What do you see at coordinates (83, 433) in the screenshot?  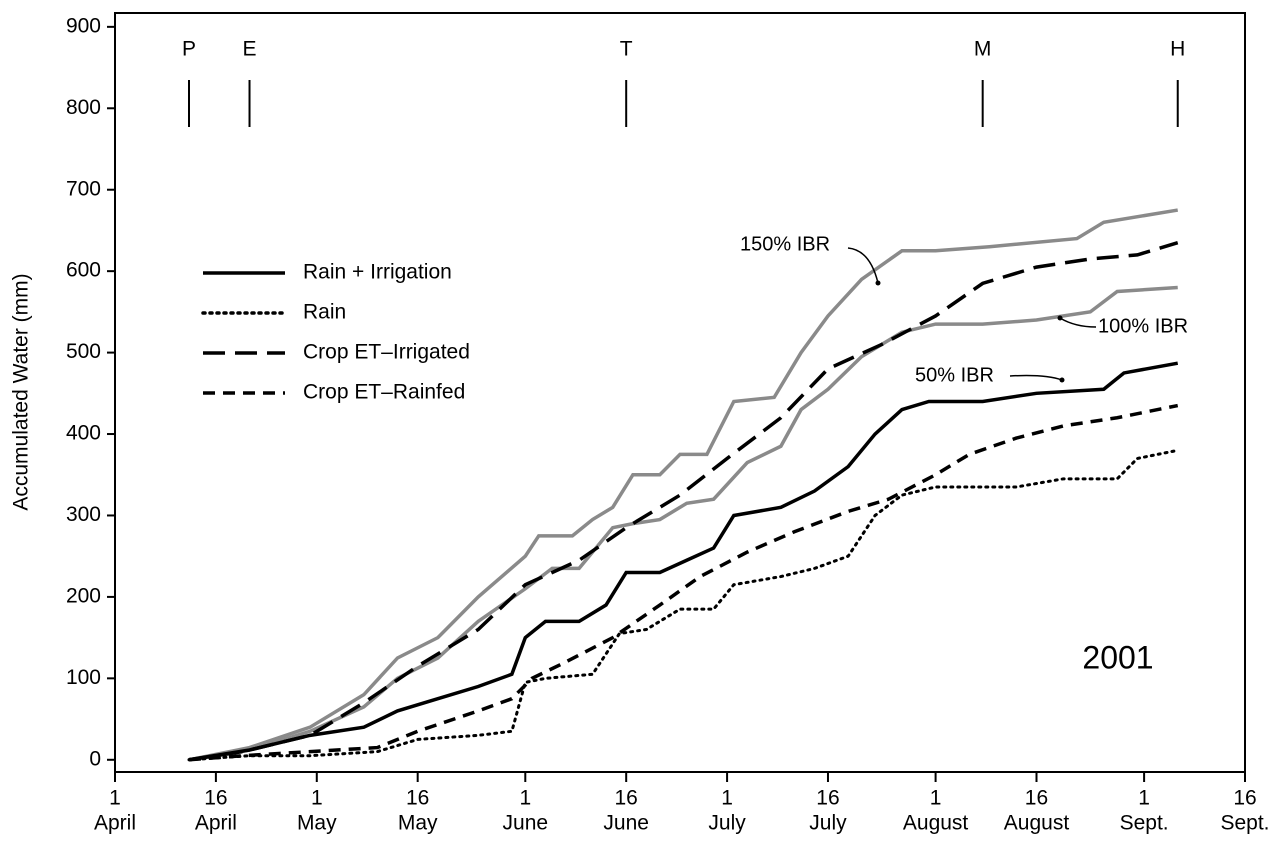 I see `y-tick-label: 400` at bounding box center [83, 433].